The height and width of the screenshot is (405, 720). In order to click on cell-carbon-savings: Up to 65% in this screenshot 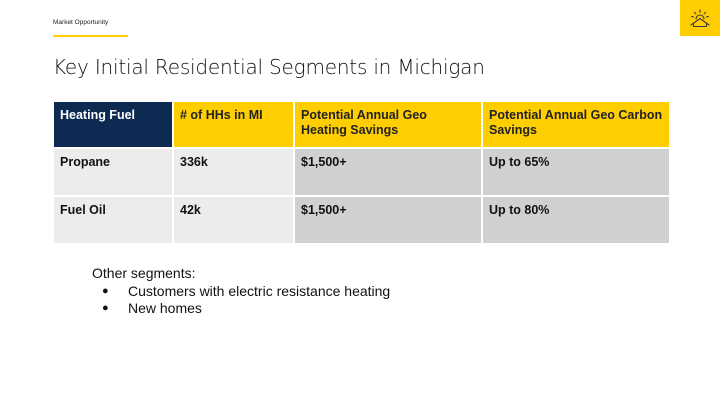, I will do `click(576, 172)`.